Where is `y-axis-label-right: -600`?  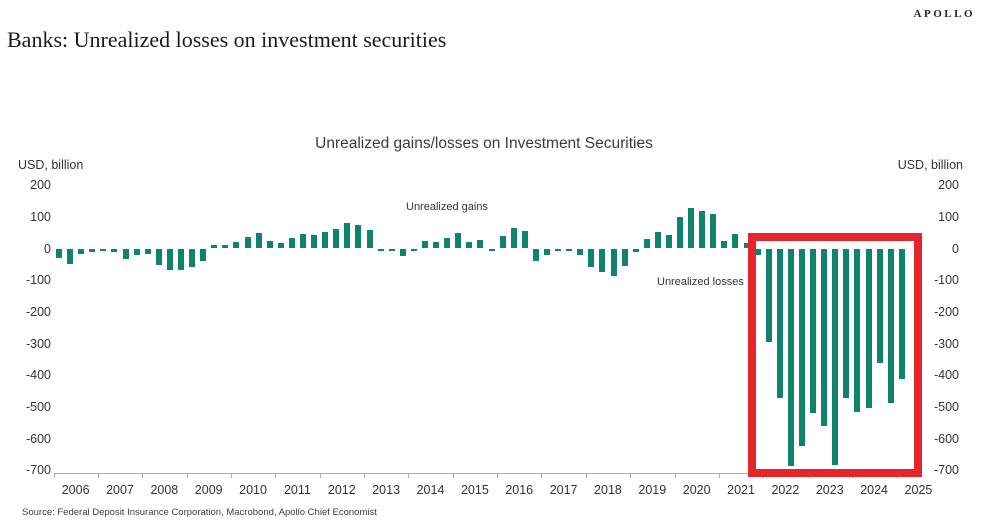
y-axis-label-right: -600 is located at coordinates (946, 438).